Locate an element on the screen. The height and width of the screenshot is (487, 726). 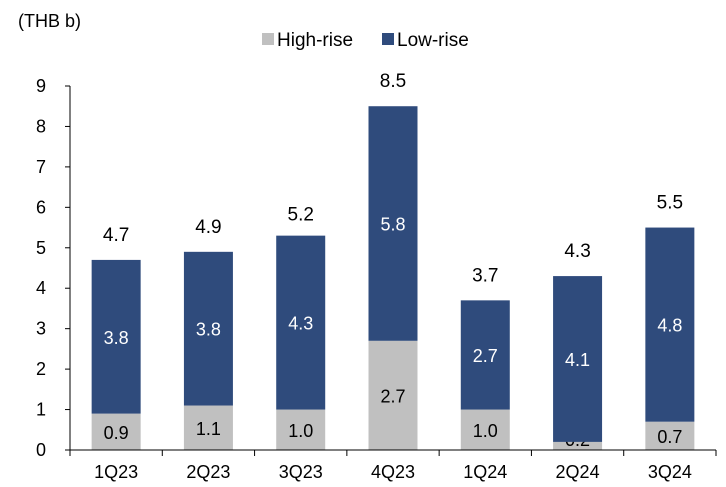
total-label: 3.7 is located at coordinates (485, 275).